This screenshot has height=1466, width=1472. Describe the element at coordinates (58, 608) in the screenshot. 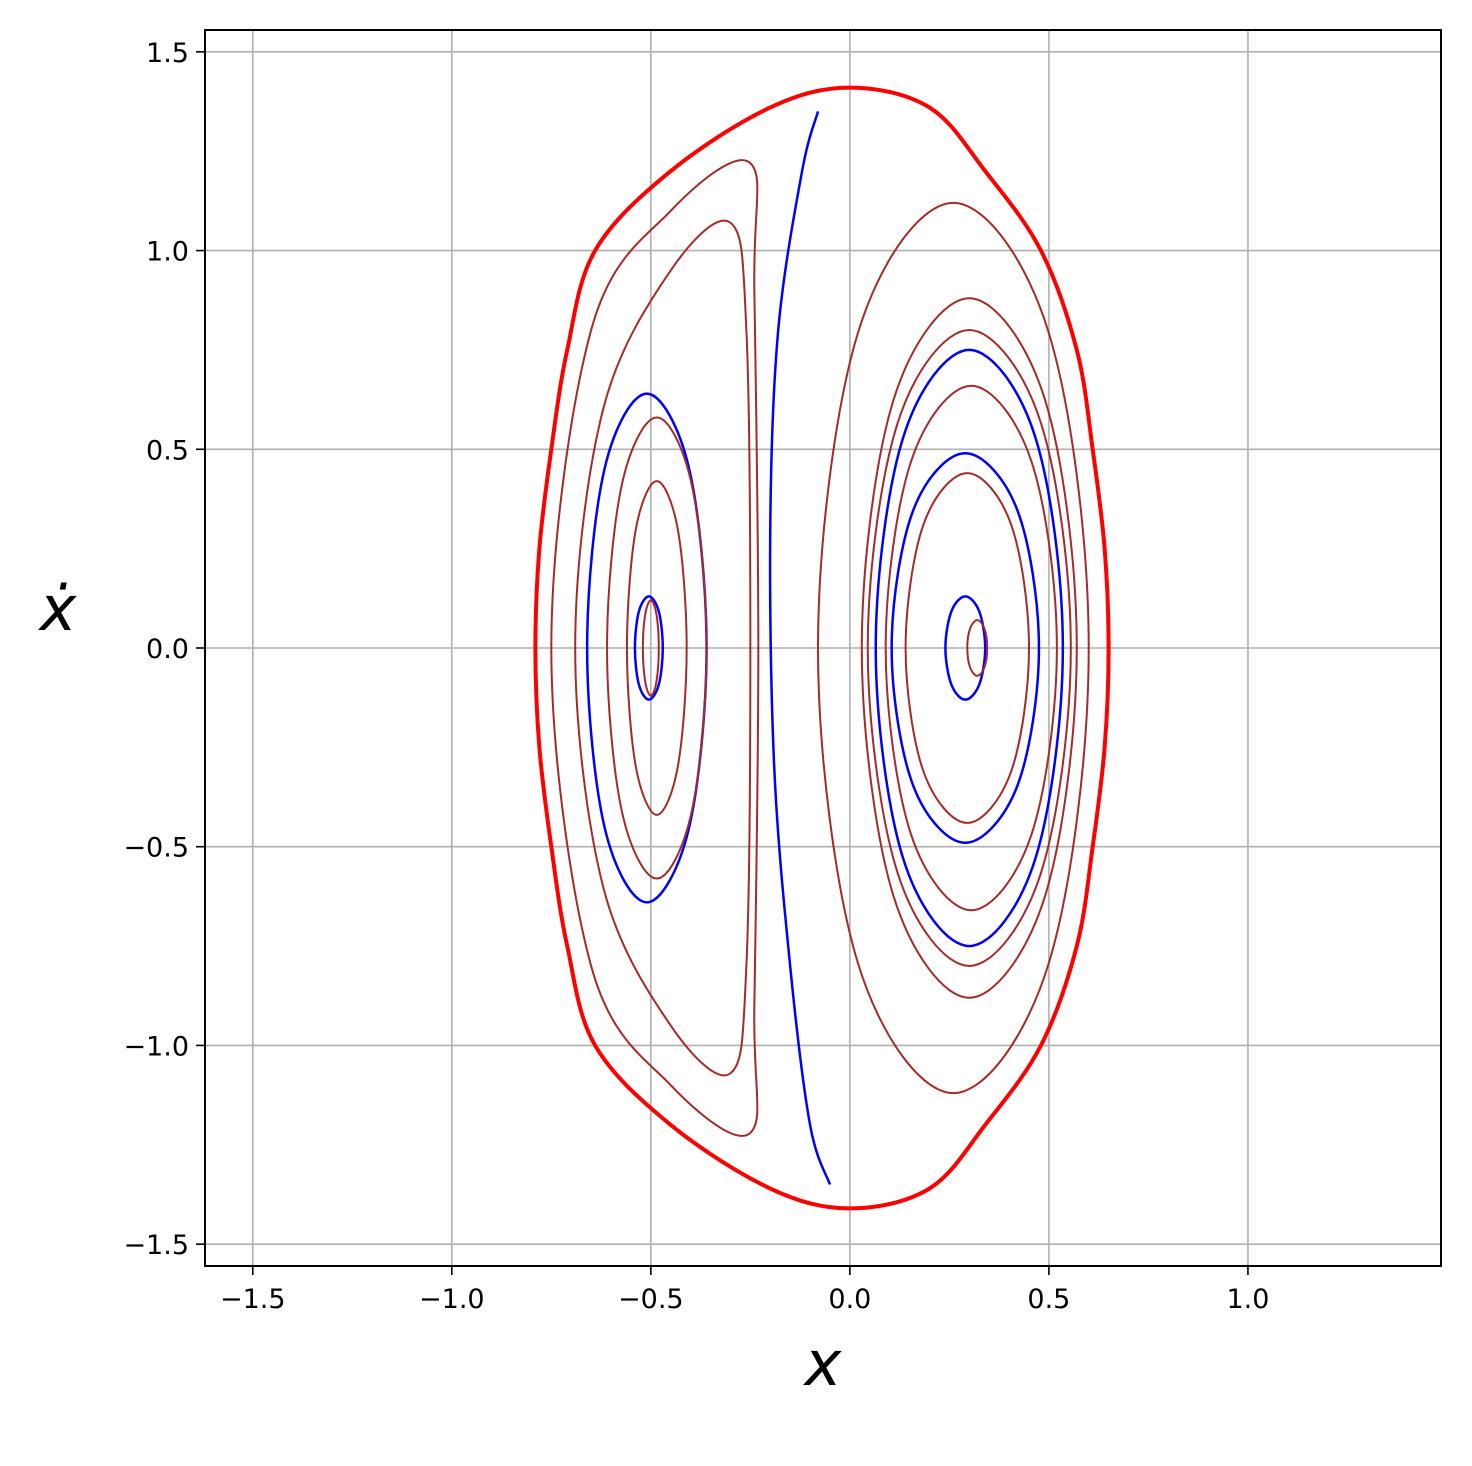

I see `y-axis-label: ẋ` at that location.